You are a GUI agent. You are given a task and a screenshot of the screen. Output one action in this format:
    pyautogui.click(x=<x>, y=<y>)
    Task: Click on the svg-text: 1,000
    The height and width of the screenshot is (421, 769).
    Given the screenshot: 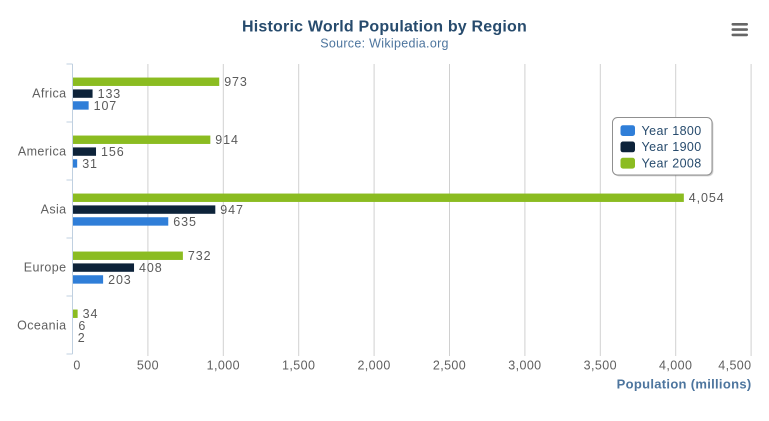 What is the action you would take?
    pyautogui.click(x=223, y=366)
    